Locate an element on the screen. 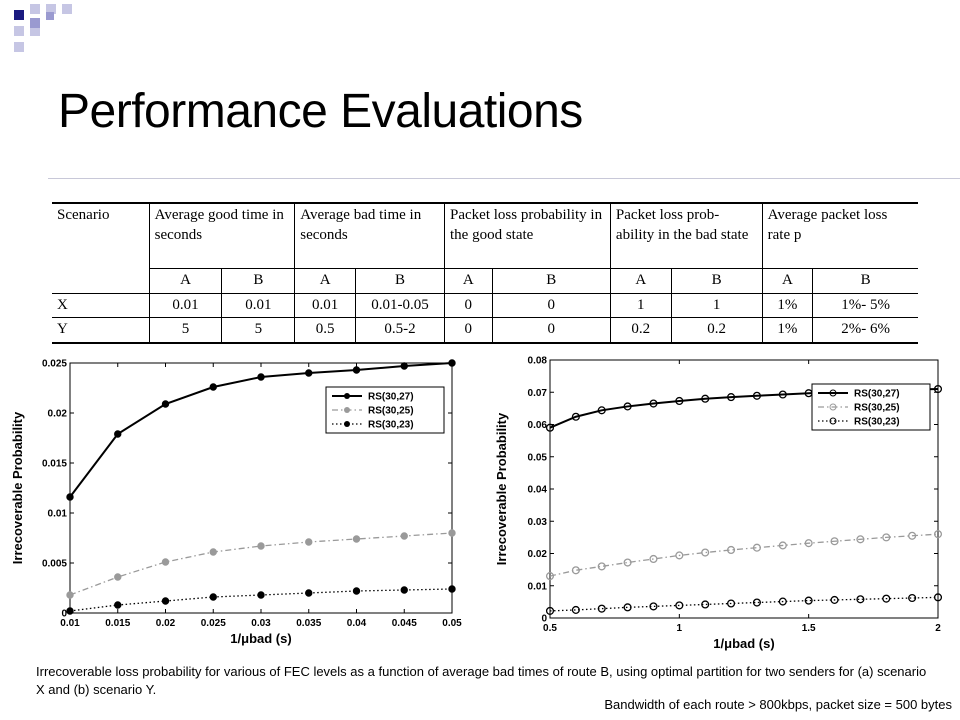  y-tick-label: 0.08 is located at coordinates (538, 361).